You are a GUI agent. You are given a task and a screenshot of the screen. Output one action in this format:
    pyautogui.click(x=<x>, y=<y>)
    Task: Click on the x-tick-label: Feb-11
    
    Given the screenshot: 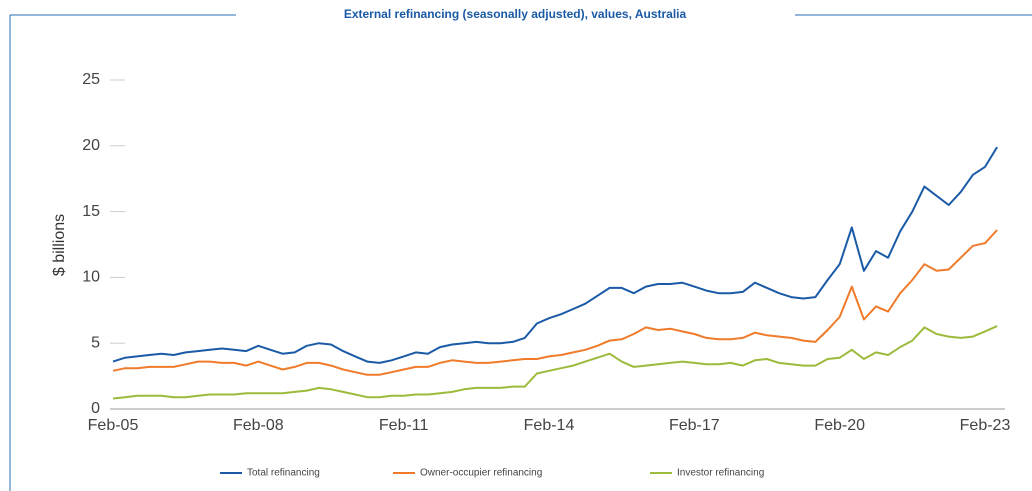 What is the action you would take?
    pyautogui.click(x=404, y=425)
    